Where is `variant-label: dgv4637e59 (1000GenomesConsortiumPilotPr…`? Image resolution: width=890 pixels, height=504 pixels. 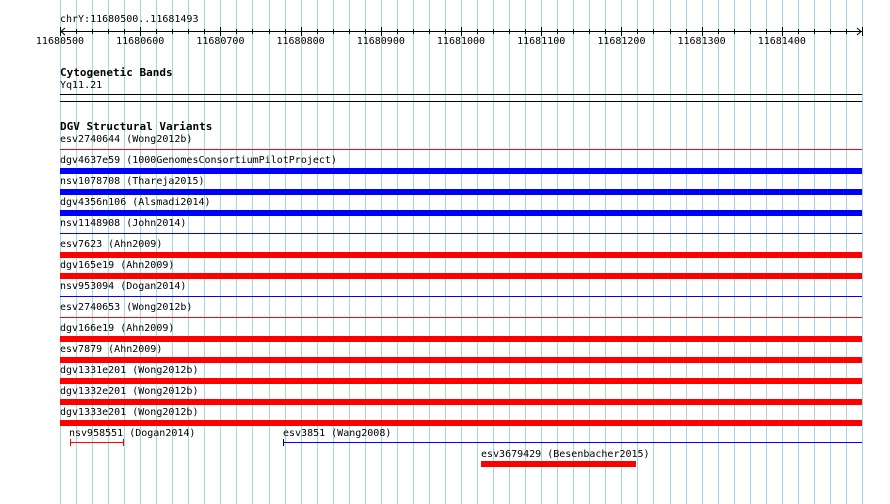
variant-label: dgv4637e59 (1000GenomesConsortiumPilotPr… is located at coordinates (198, 160).